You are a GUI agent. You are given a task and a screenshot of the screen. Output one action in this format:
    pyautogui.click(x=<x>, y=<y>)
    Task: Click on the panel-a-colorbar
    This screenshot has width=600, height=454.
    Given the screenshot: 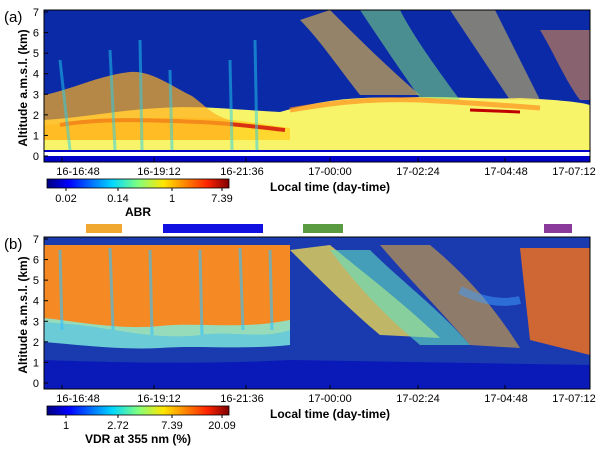 What is the action you would take?
    pyautogui.click(x=138, y=183)
    